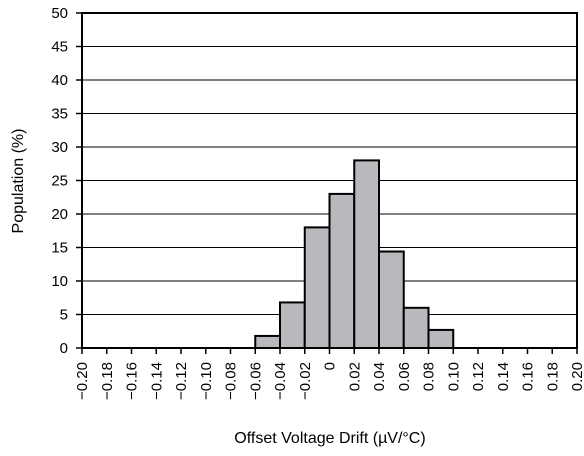  What do you see at coordinates (18, 181) in the screenshot?
I see `y-axis-title: Population (%)` at bounding box center [18, 181].